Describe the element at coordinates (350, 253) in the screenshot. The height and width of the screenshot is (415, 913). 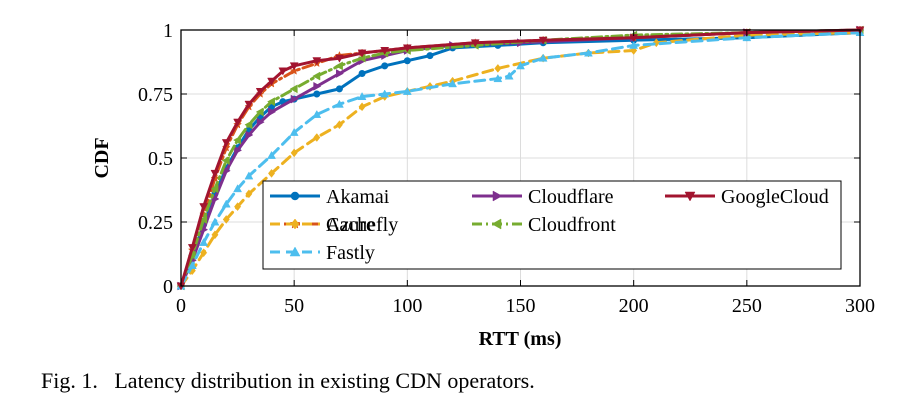
I see `legend-label-fastly: Fastly` at that location.